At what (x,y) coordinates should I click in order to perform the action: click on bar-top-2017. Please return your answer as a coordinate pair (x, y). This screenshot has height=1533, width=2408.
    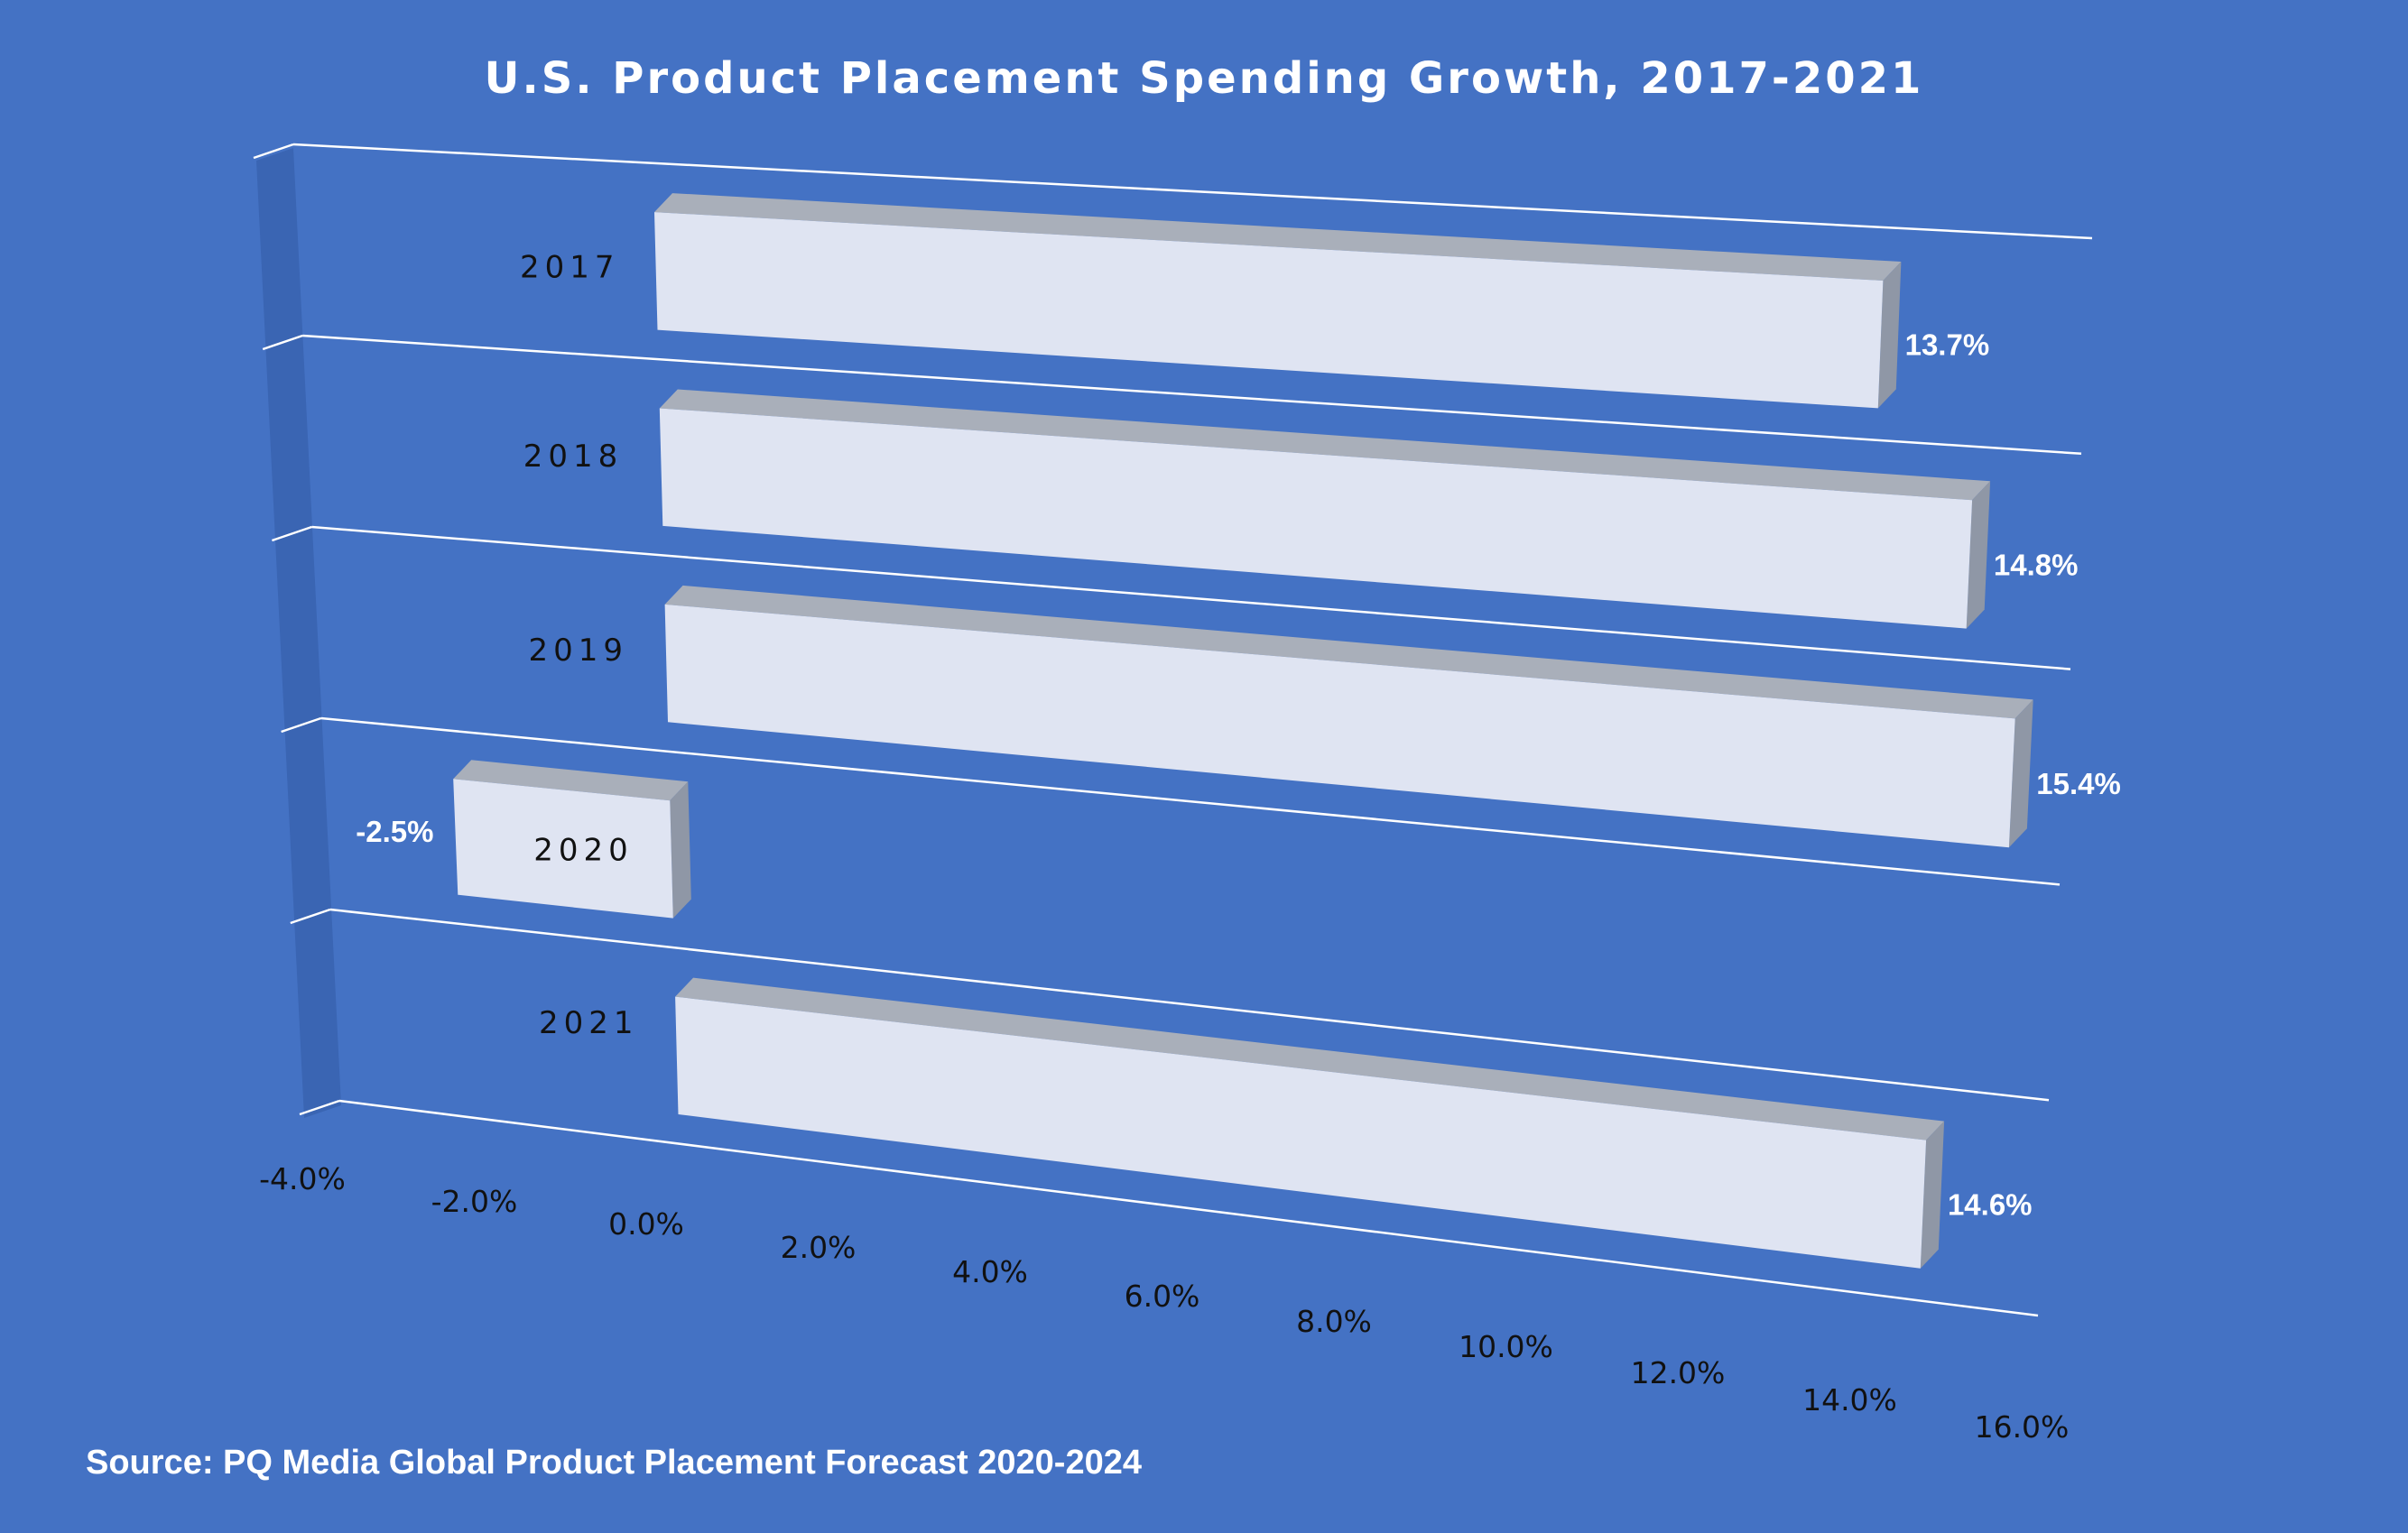
    Looking at the image, I should click on (1278, 237).